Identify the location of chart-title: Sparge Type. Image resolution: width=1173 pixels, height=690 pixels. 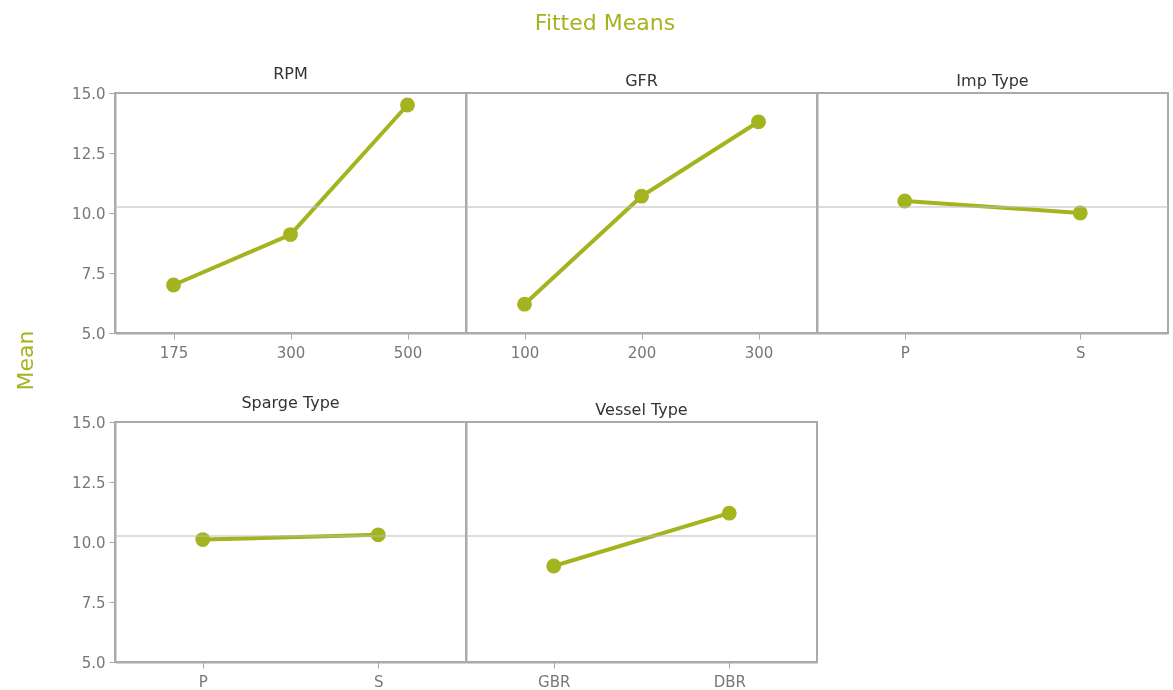
(290, 402).